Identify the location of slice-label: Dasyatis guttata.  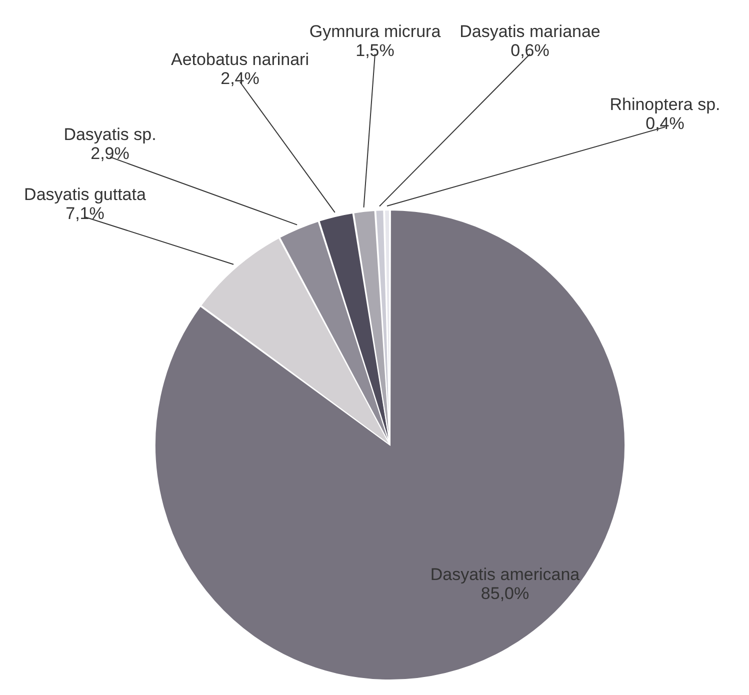
(85, 194).